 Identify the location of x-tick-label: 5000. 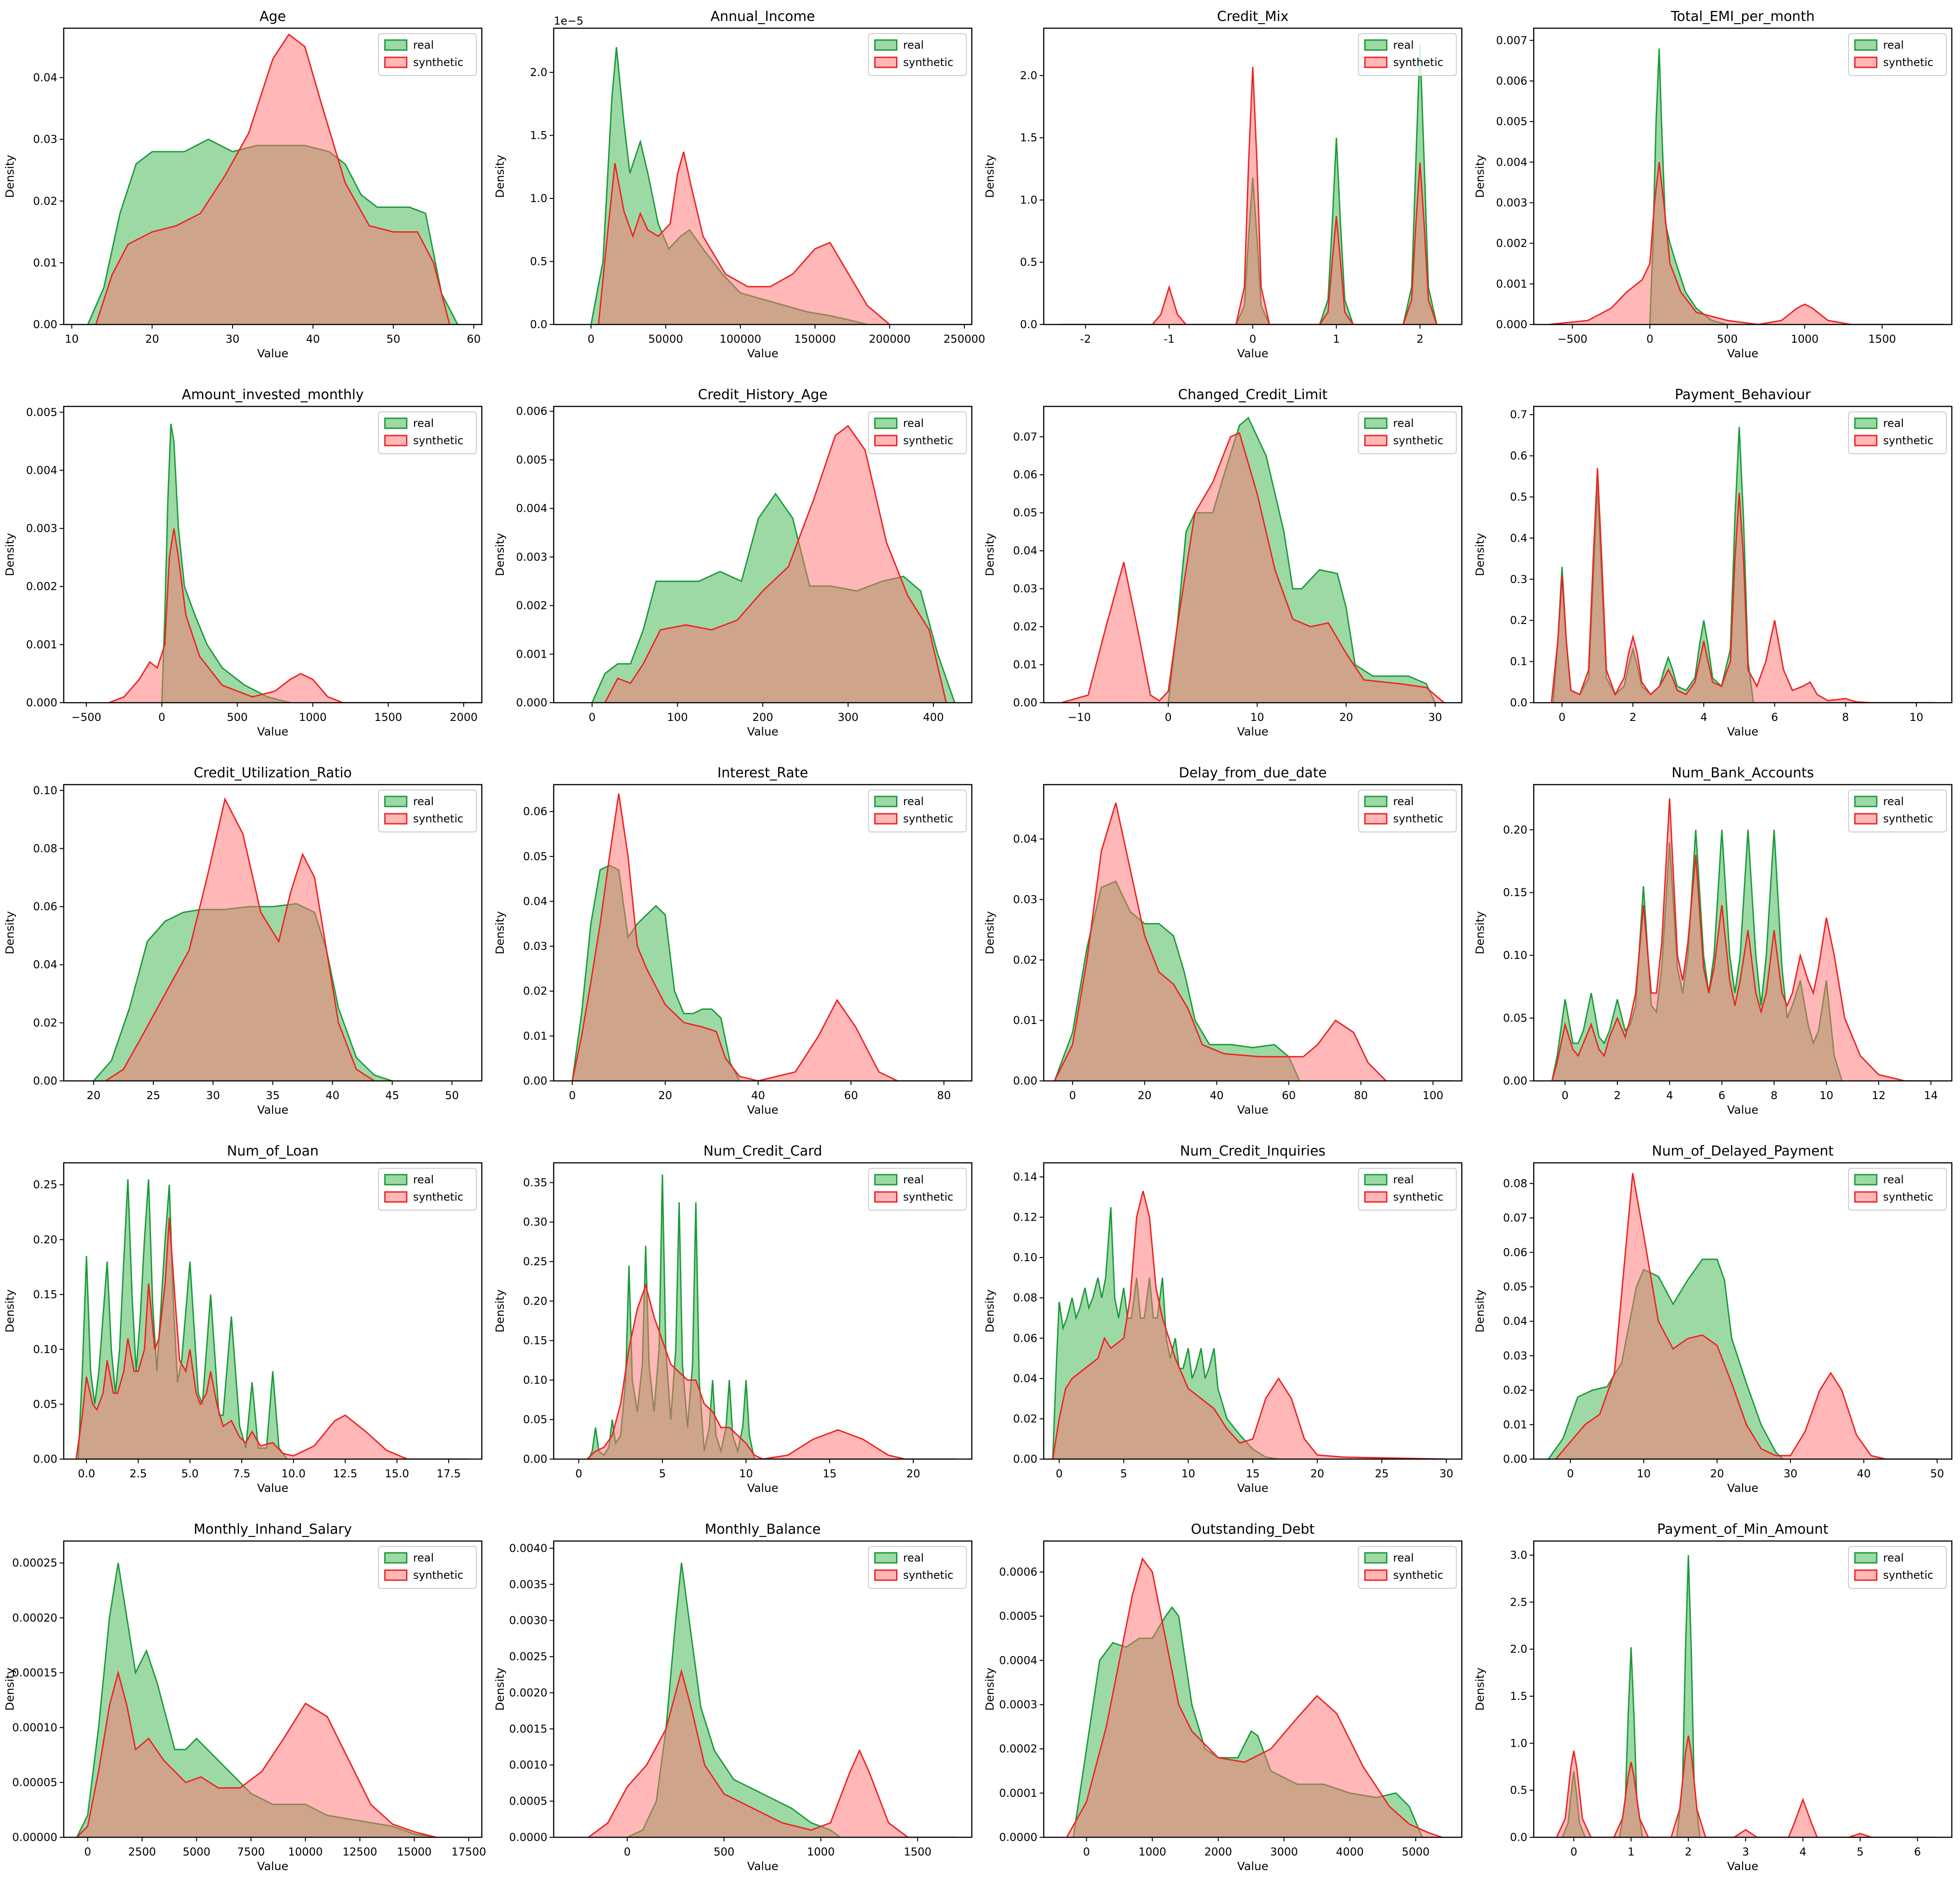
(196, 1851).